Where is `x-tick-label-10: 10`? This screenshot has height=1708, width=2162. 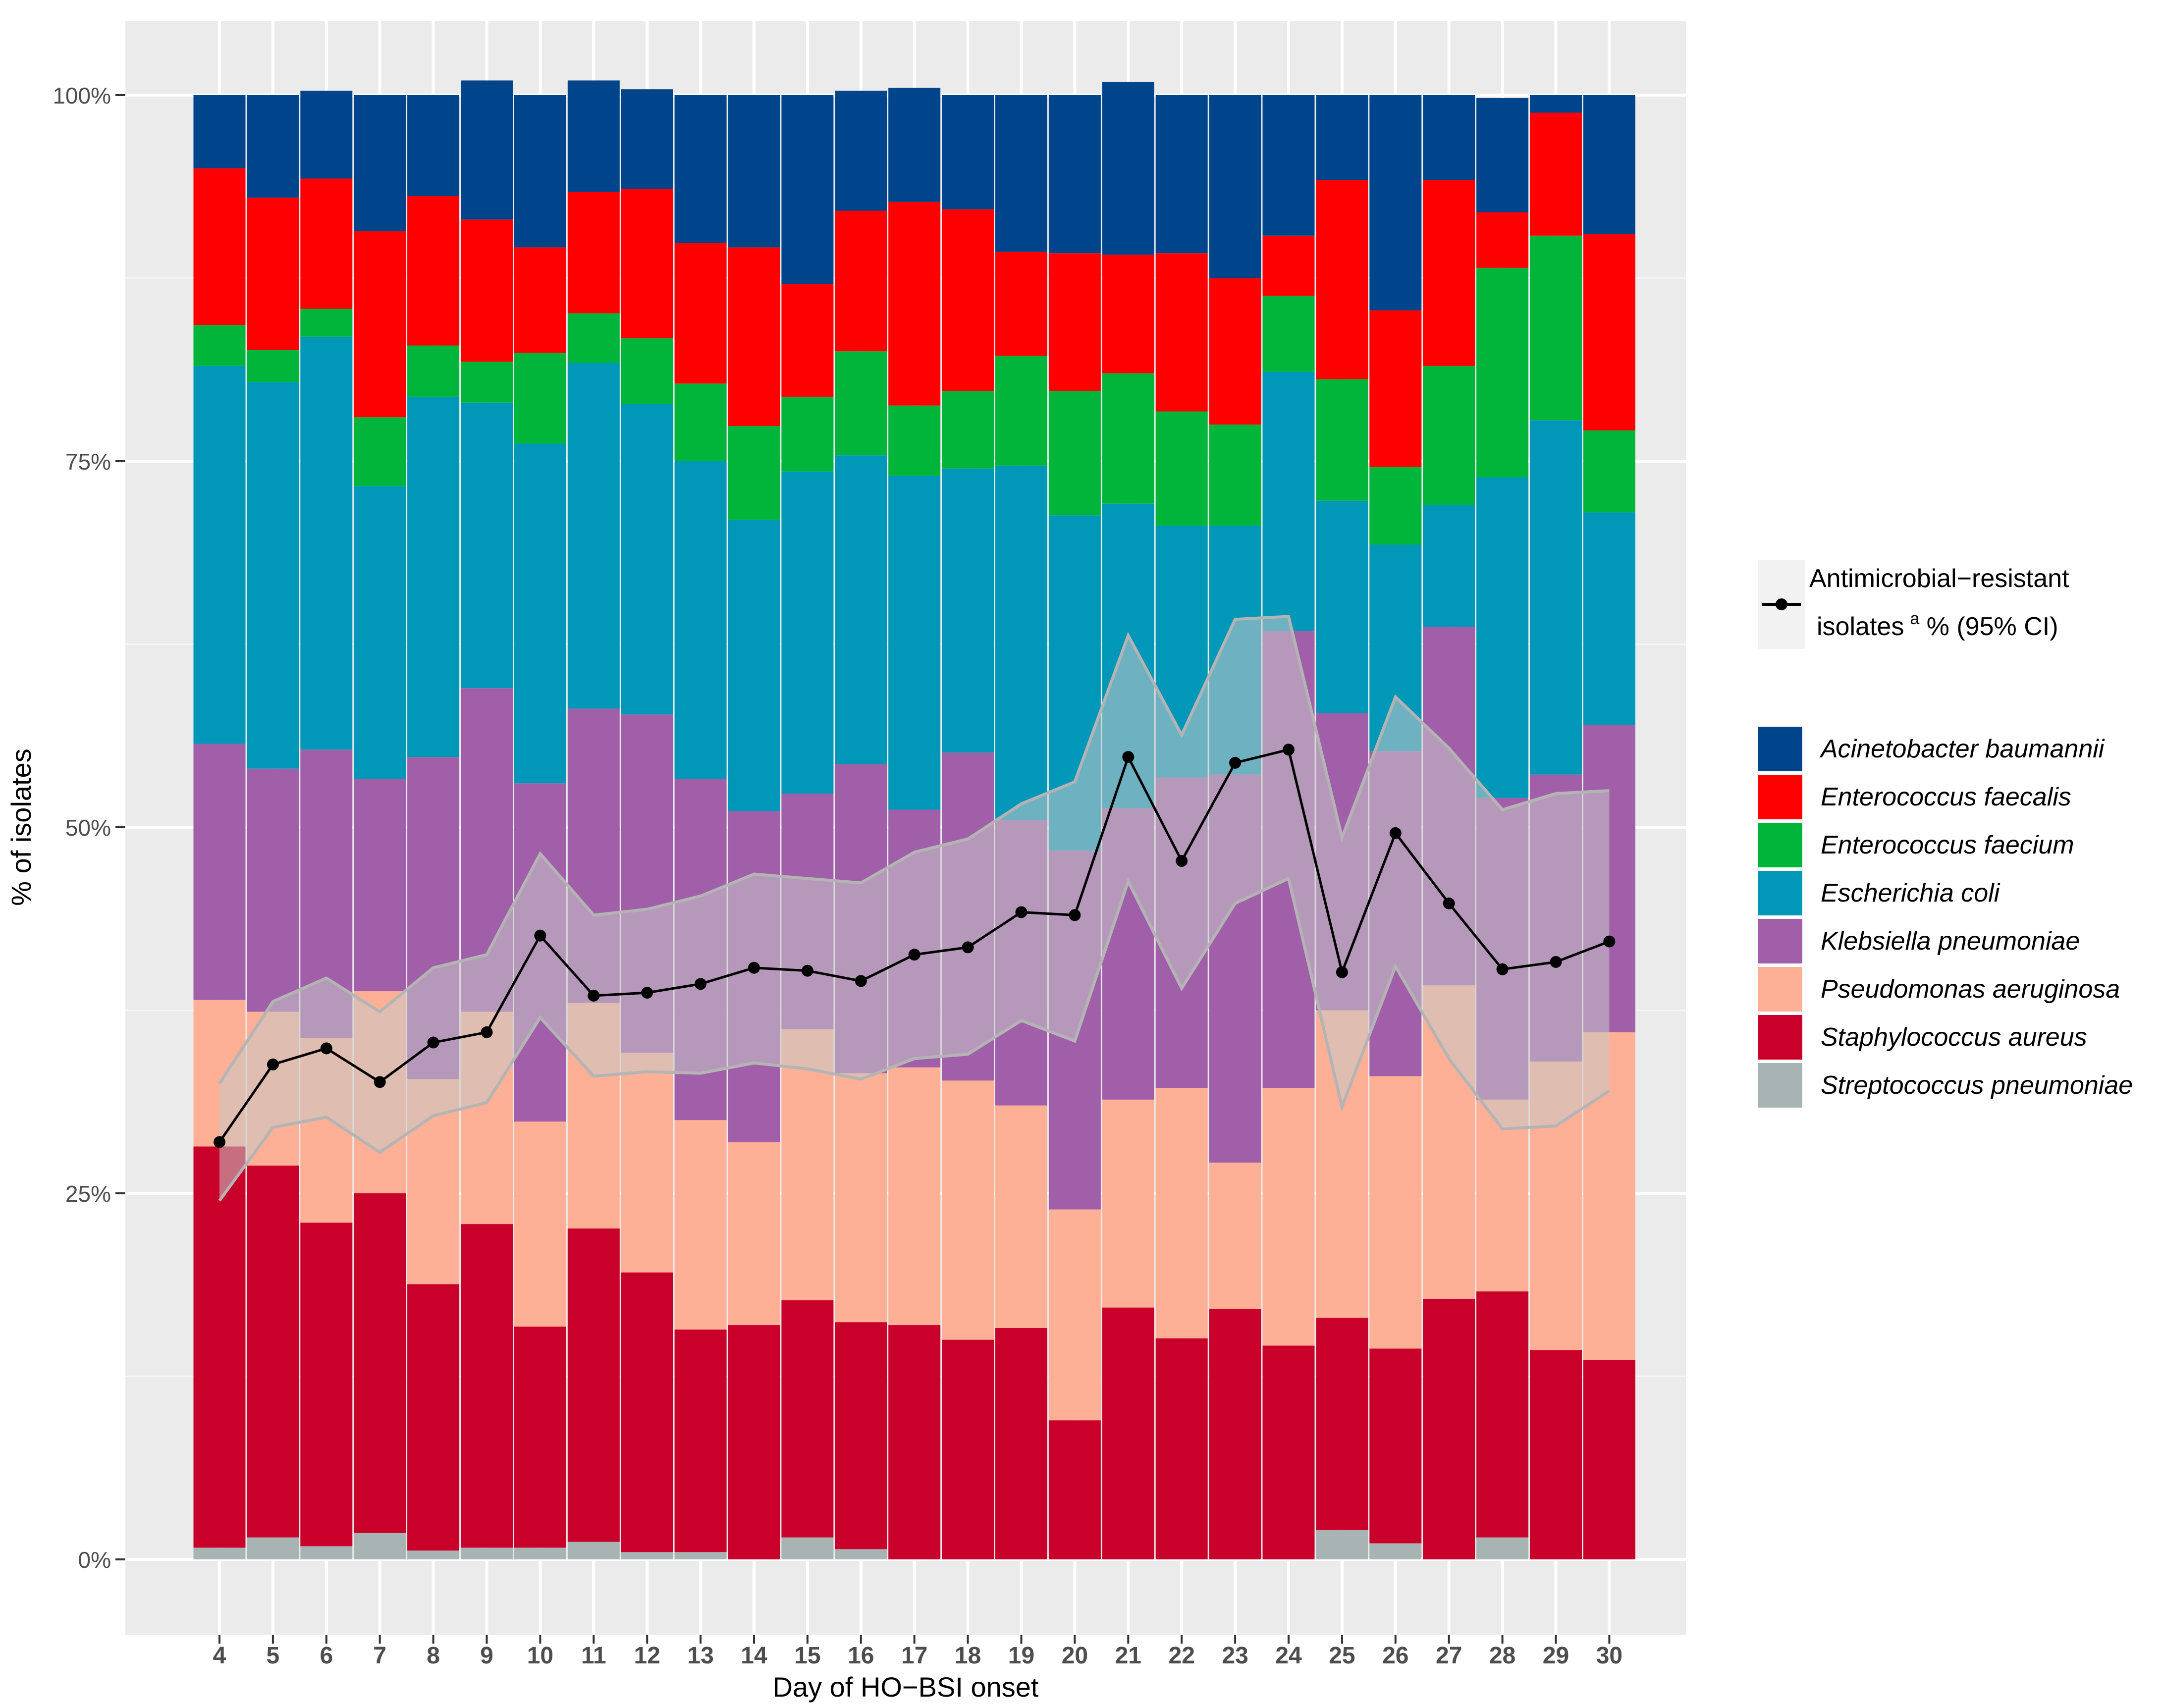
x-tick-label-10: 10 is located at coordinates (540, 1656).